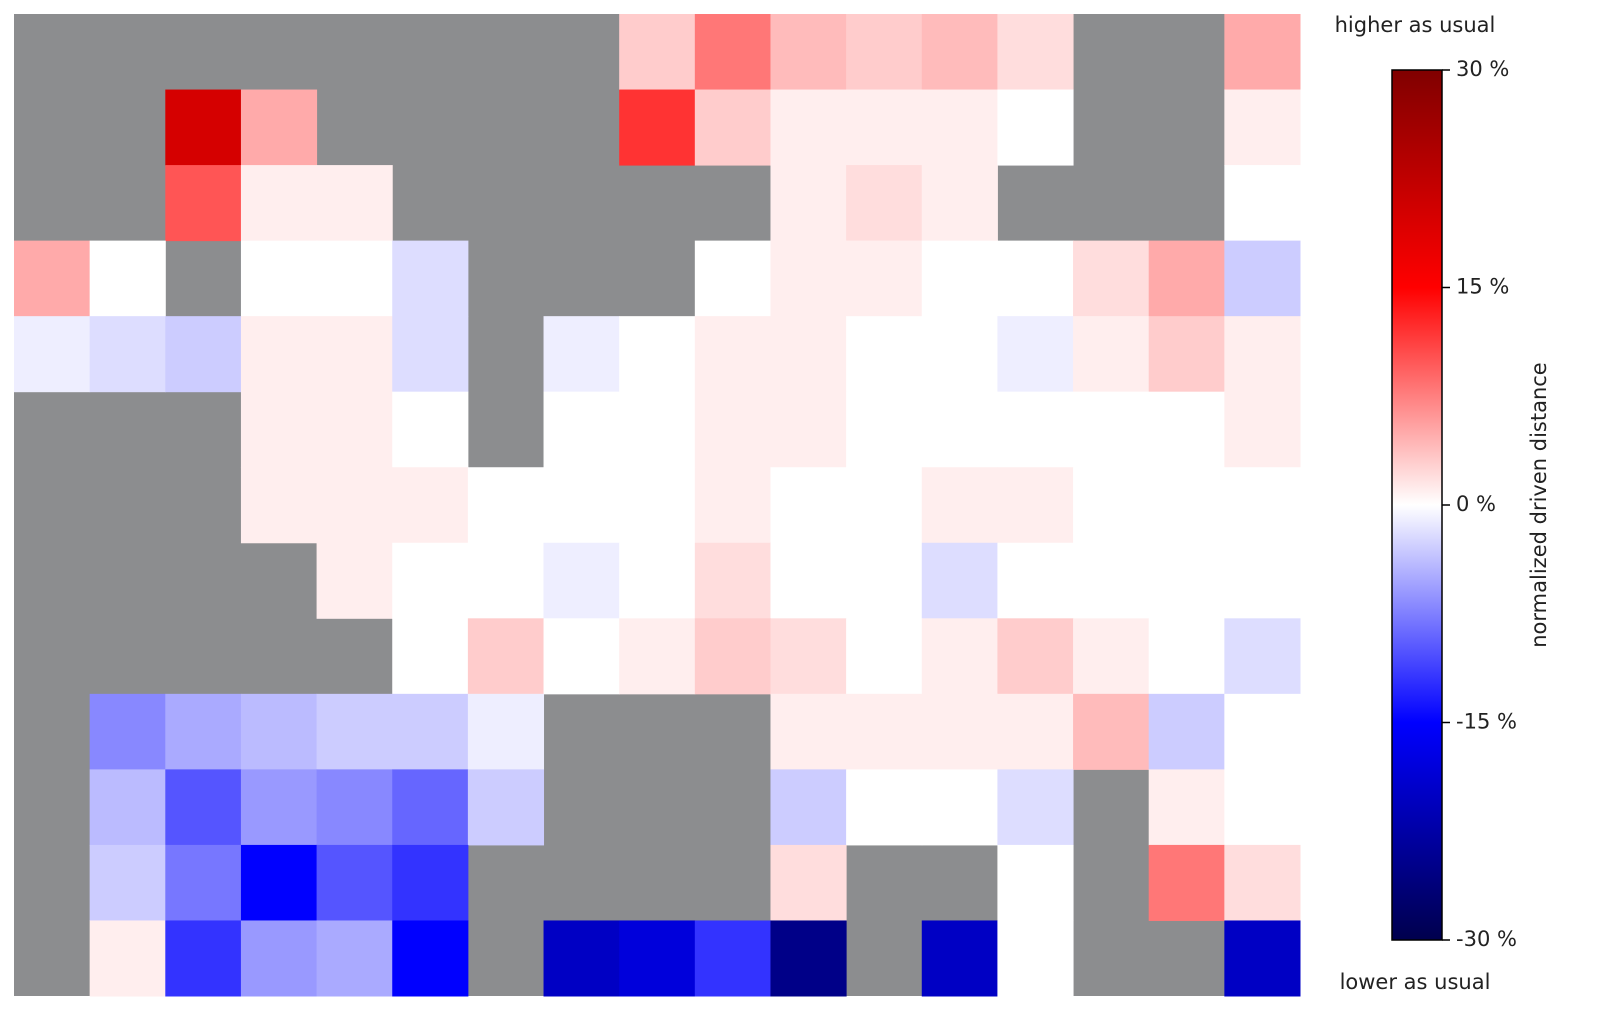 This screenshot has height=1036, width=1600. Describe the element at coordinates (1482, 69) in the screenshot. I see `colorbar-tick-label: 30 %` at that location.